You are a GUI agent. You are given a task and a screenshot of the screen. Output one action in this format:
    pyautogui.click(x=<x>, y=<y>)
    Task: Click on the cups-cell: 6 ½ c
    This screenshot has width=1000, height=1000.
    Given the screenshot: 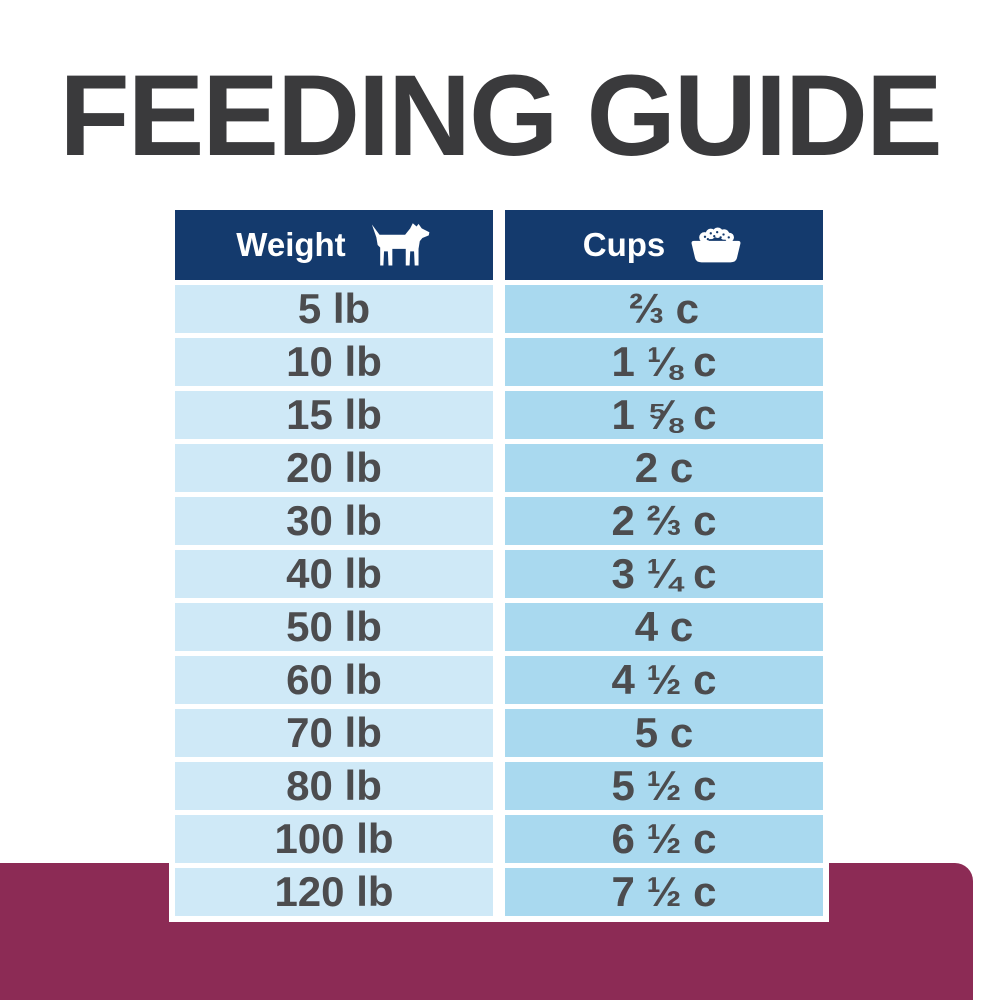 What is the action you would take?
    pyautogui.click(x=664, y=839)
    